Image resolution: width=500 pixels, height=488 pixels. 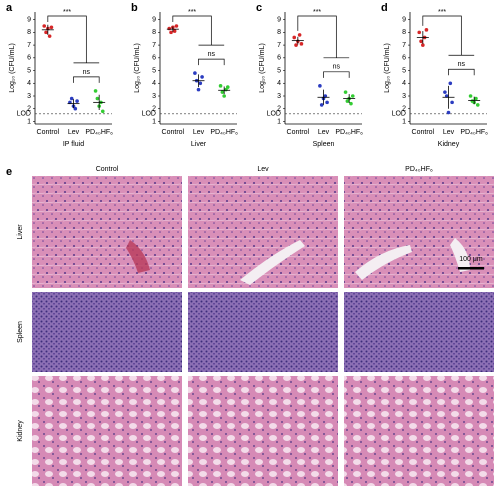 What do you see at coordinates (20, 332) in the screenshot?
I see `row-label: Spleen` at bounding box center [20, 332].